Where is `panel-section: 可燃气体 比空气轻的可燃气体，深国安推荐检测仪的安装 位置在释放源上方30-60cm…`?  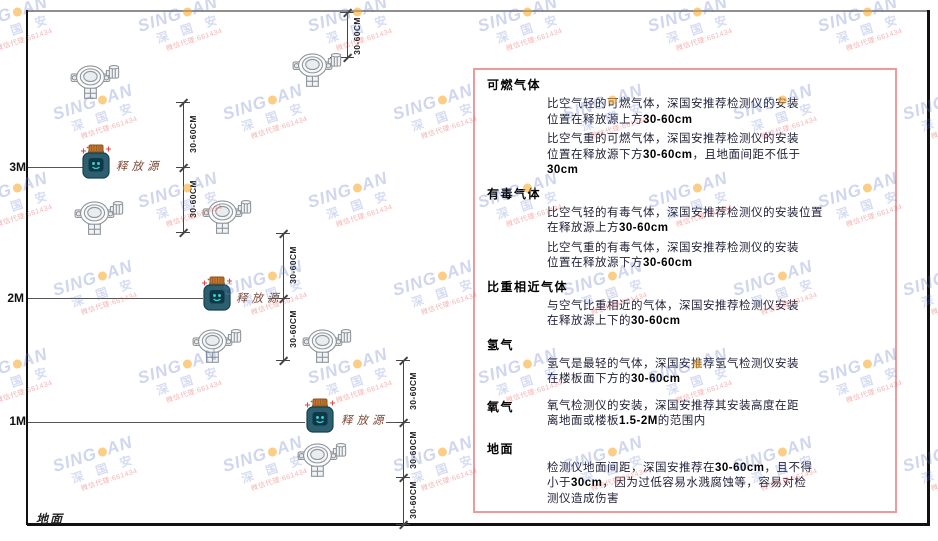
panel-section: 可燃气体 比空气轻的可燃气体，深国安推荐检测仪的安装 位置在释放源上方30-60cm… is located at coordinates (685, 128).